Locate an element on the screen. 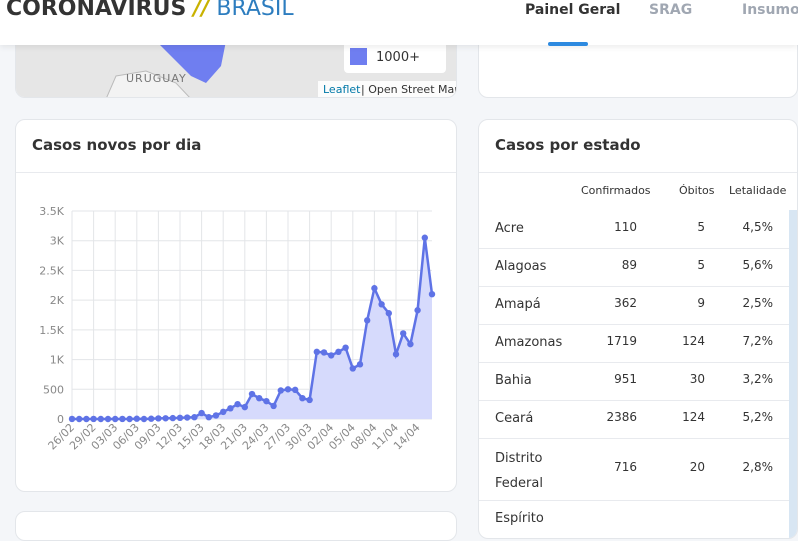 The image size is (798, 541). logo-main: CORONAVÍRUS is located at coordinates (96, 10).